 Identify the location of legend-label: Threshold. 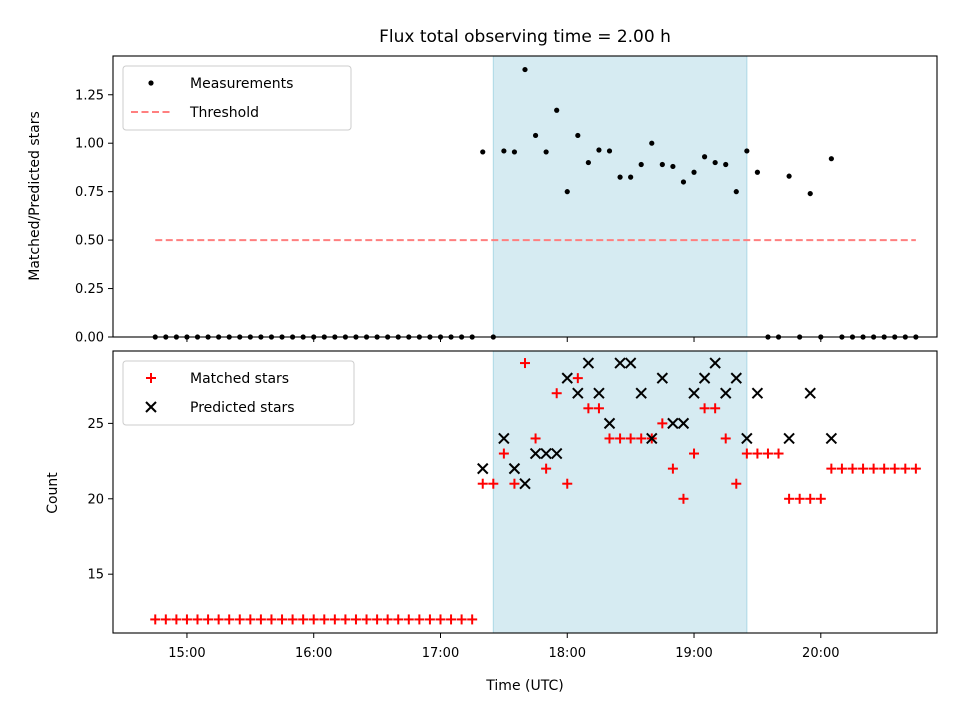
(224, 113).